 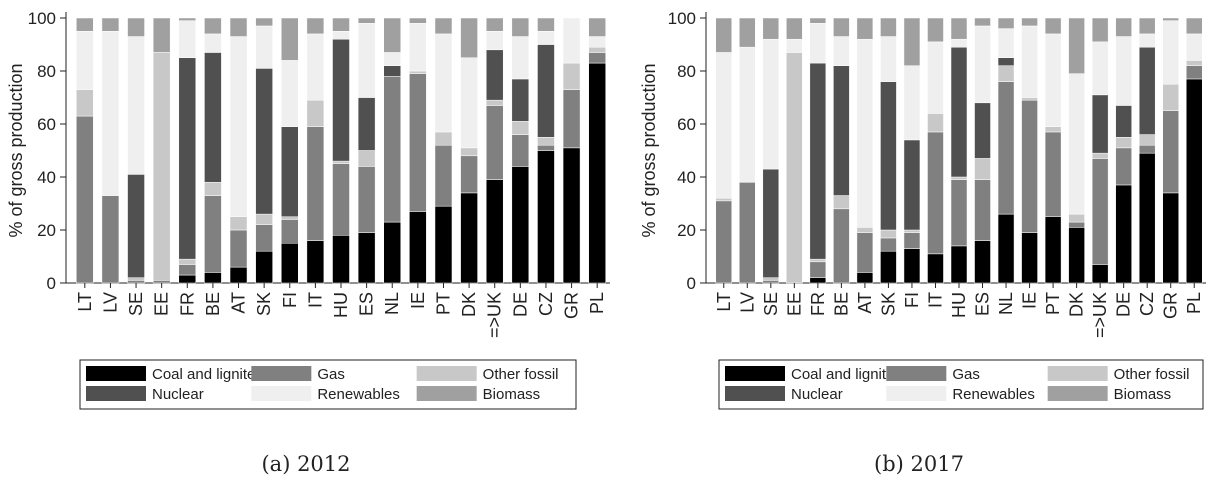 What do you see at coordinates (446, 393) in the screenshot?
I see `legend-swatch-biomass` at bounding box center [446, 393].